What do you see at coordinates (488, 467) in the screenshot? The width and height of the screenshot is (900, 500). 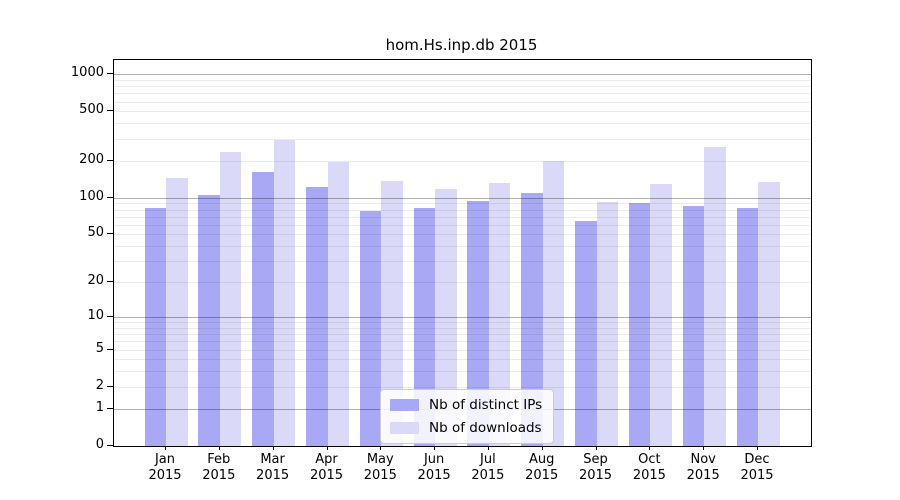 I see `x-tick-label: Jul 2015` at bounding box center [488, 467].